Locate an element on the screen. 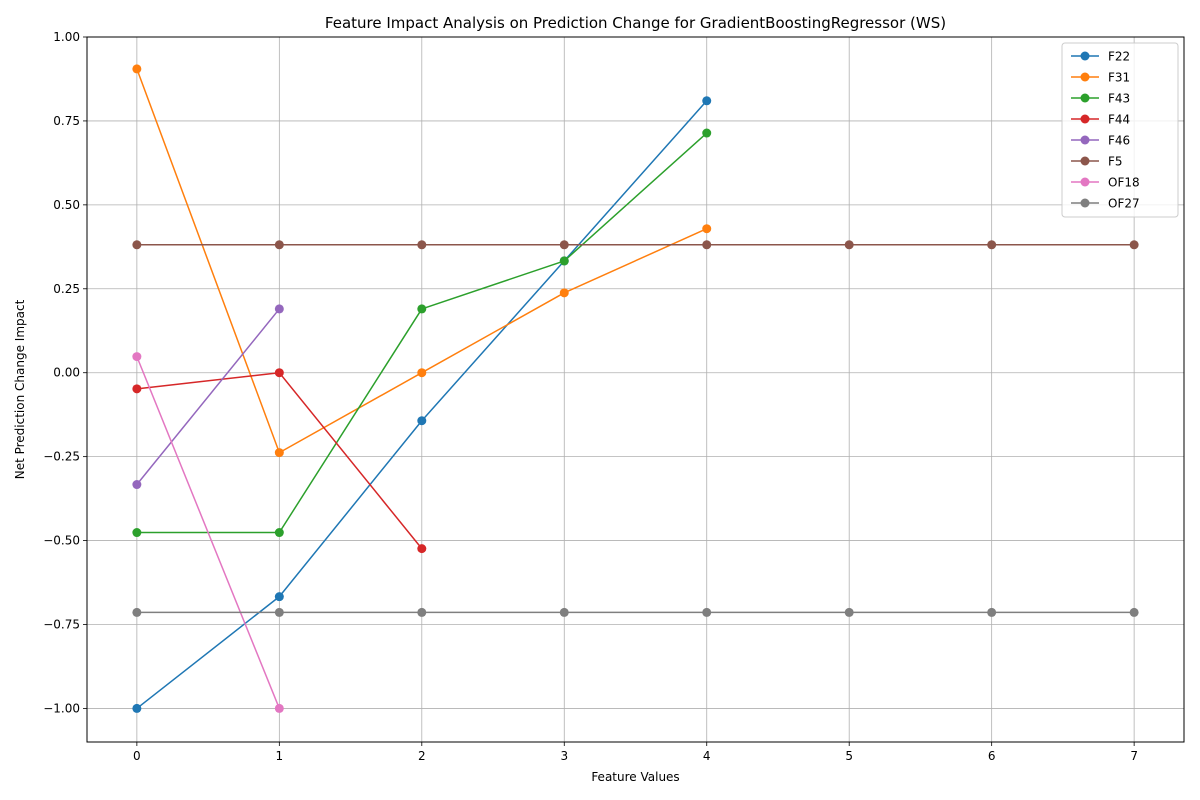 Image resolution: width=1200 pixels, height=800 pixels. legend-item: F43 is located at coordinates (1100, 99).